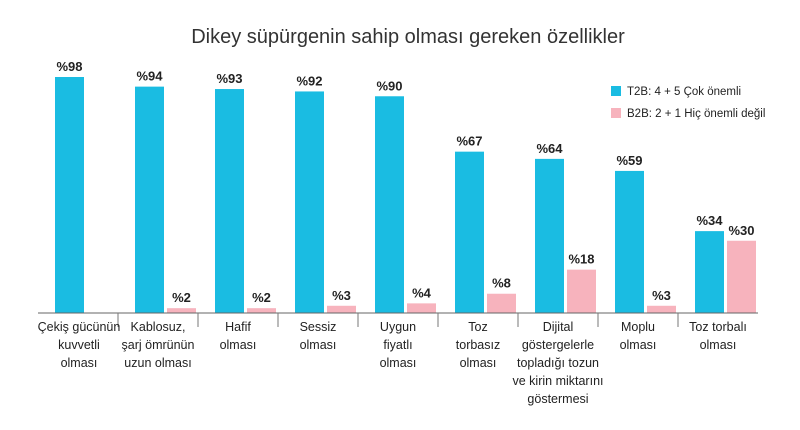  I want to click on value-label-b2b-8: %30, so click(741, 230).